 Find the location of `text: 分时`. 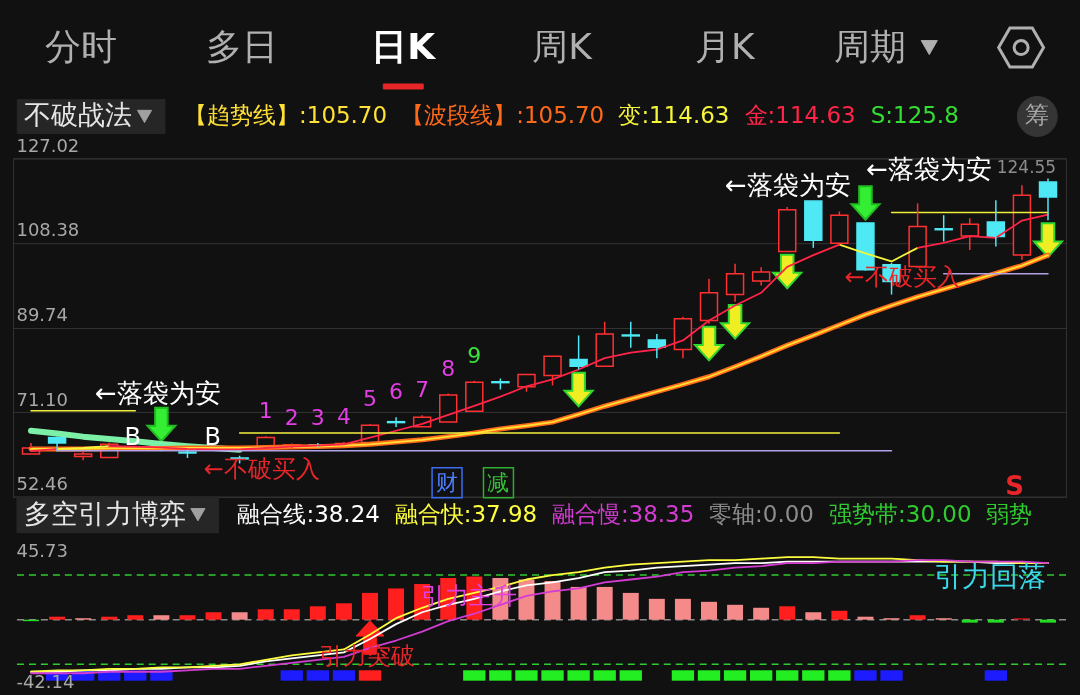

text: 分时 is located at coordinates (80, 46).